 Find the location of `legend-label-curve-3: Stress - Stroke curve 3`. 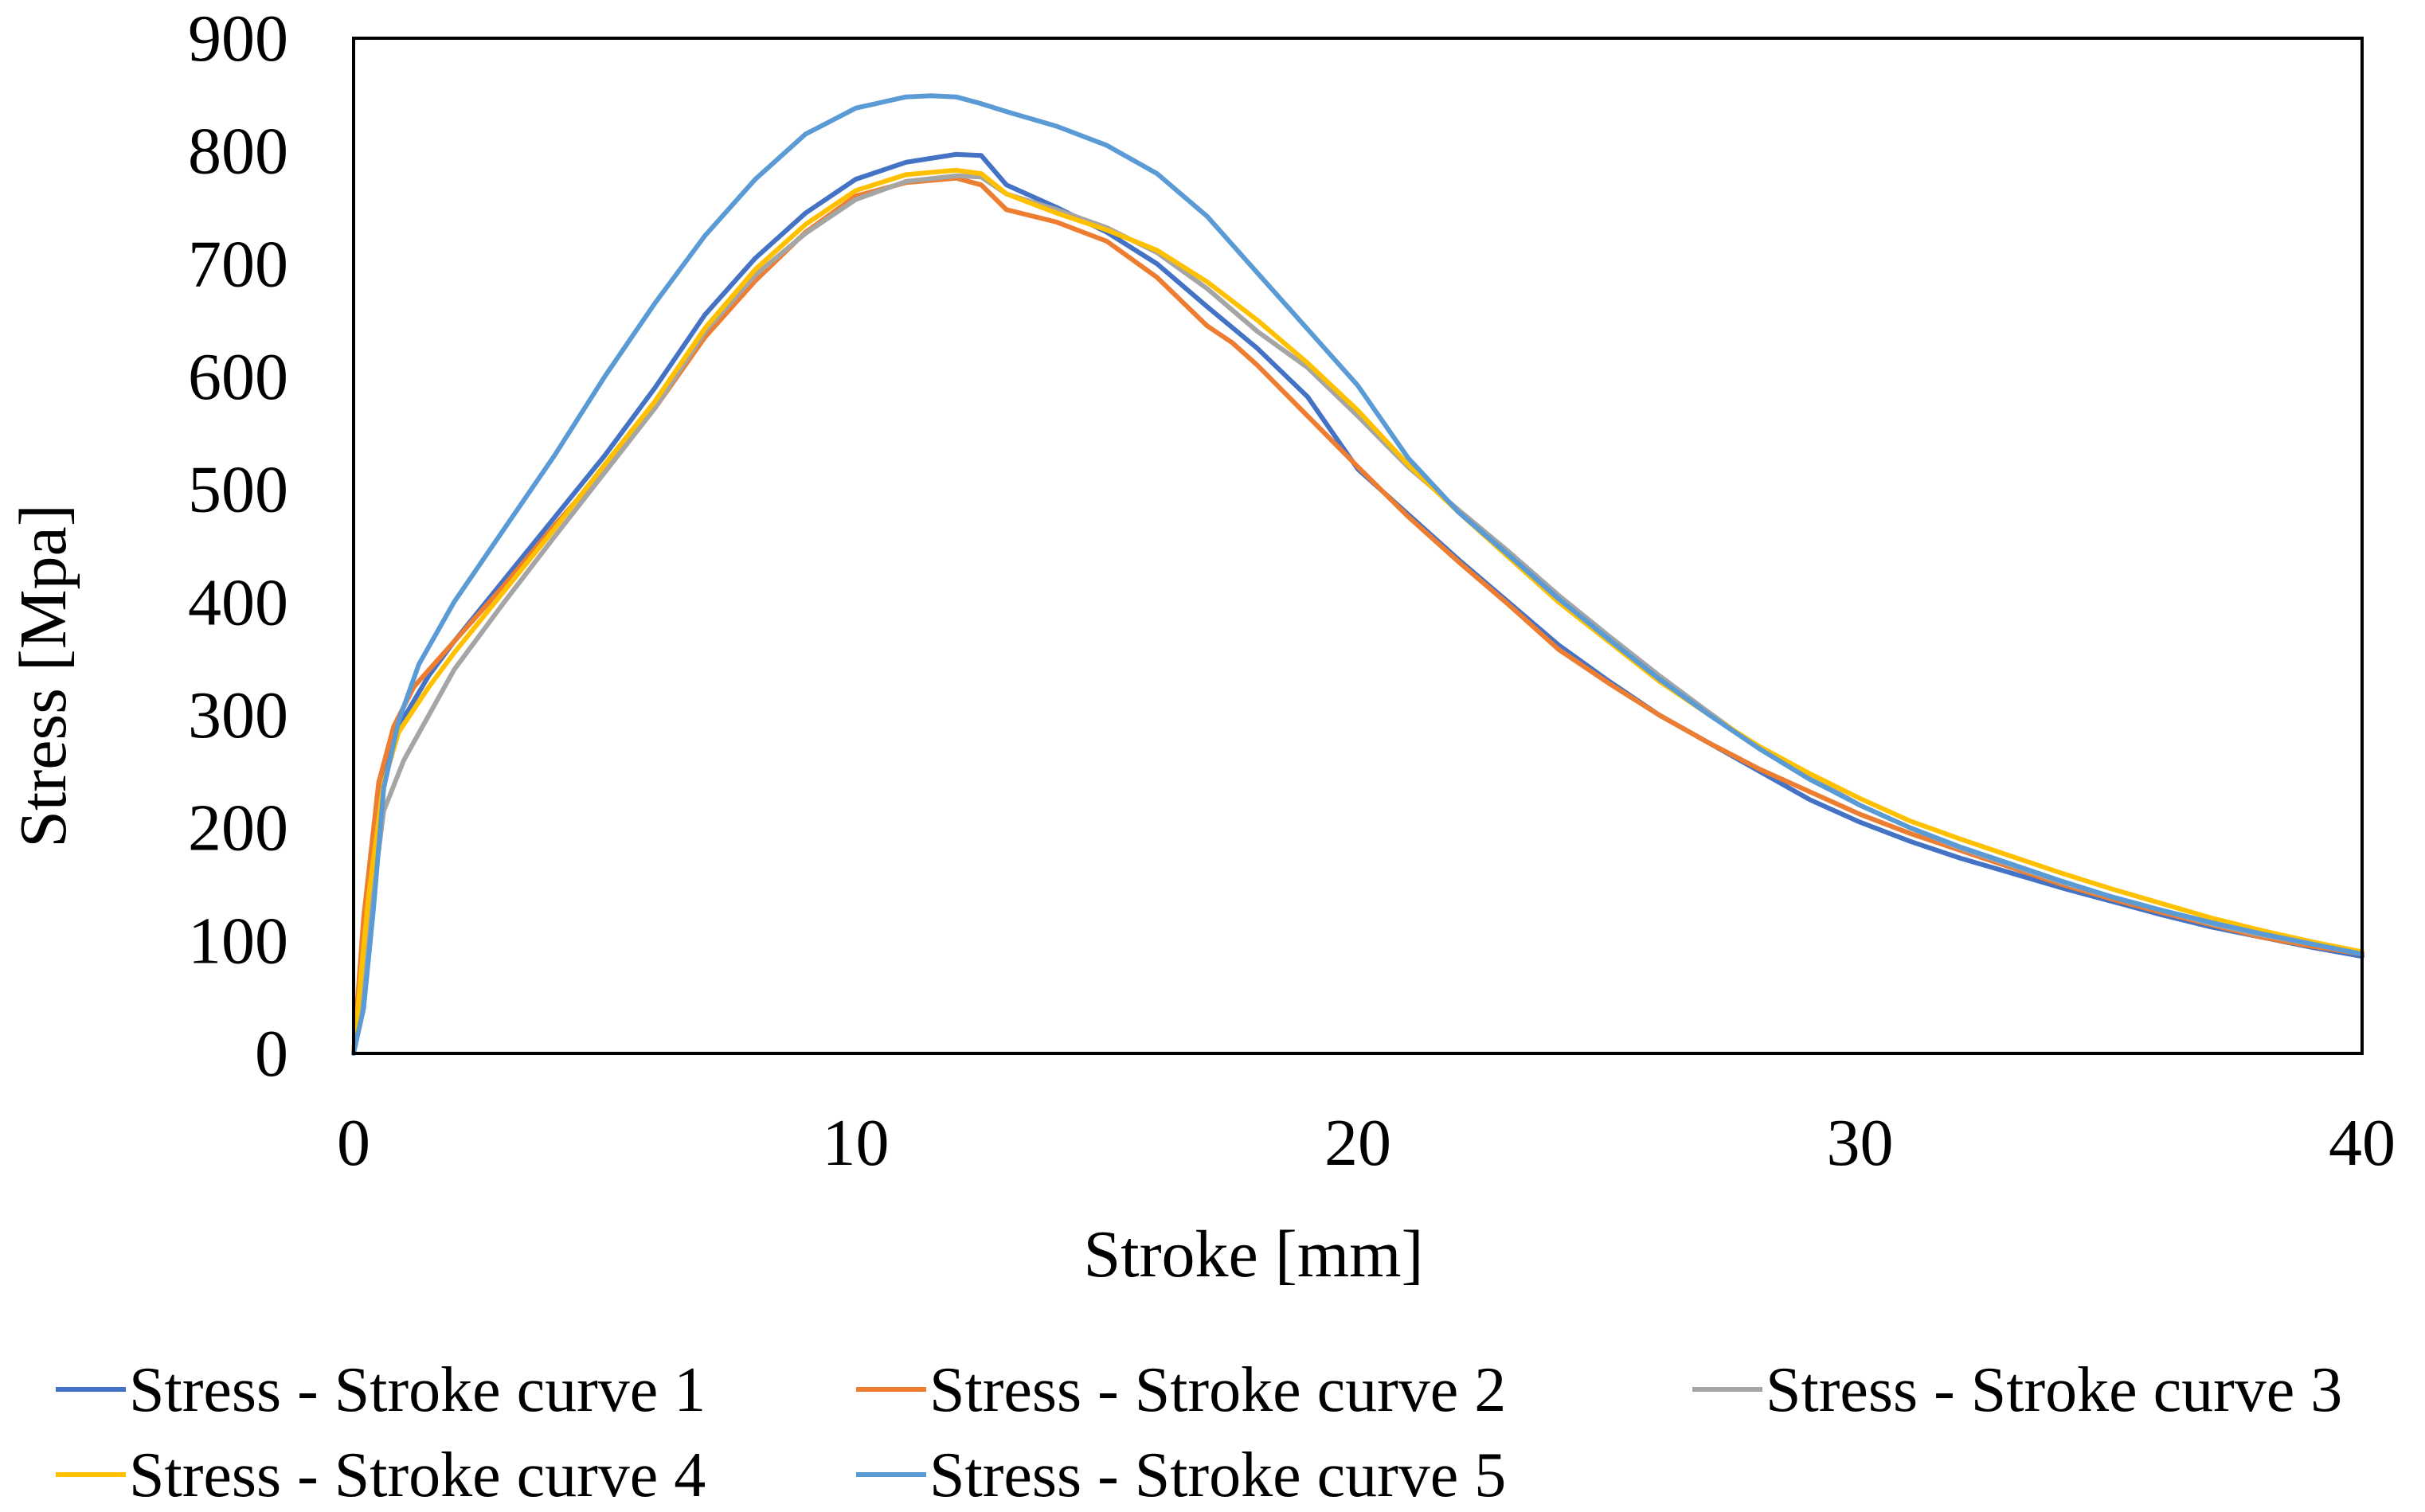

legend-label-curve-3: Stress - Stroke curve 3 is located at coordinates (2054, 1390).